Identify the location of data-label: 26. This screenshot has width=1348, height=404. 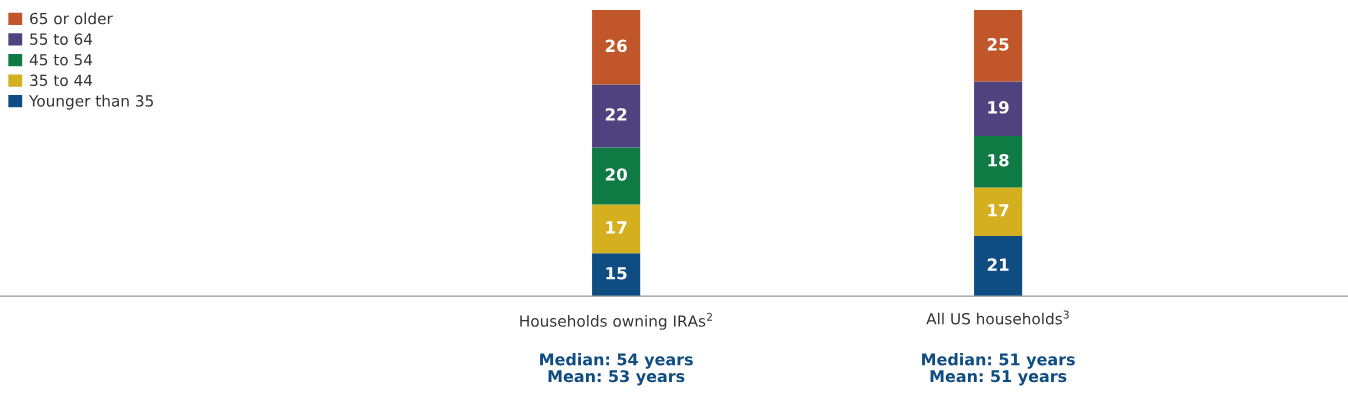
(616, 46).